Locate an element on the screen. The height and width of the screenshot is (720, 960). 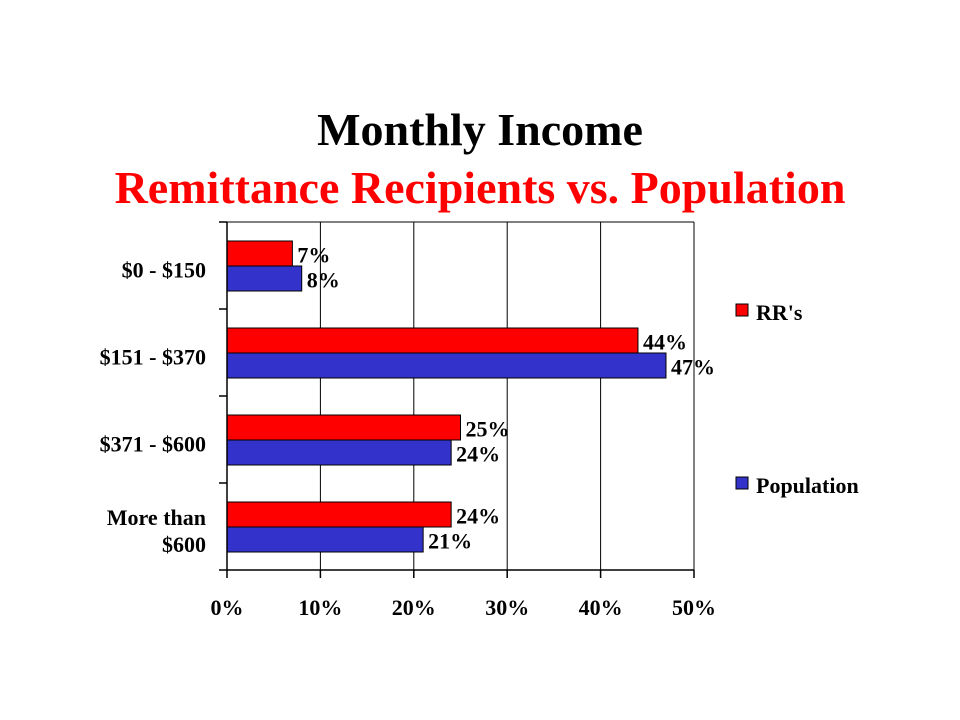
subtitle-text: Remittance Recipients vs. Population is located at coordinates (480, 187).